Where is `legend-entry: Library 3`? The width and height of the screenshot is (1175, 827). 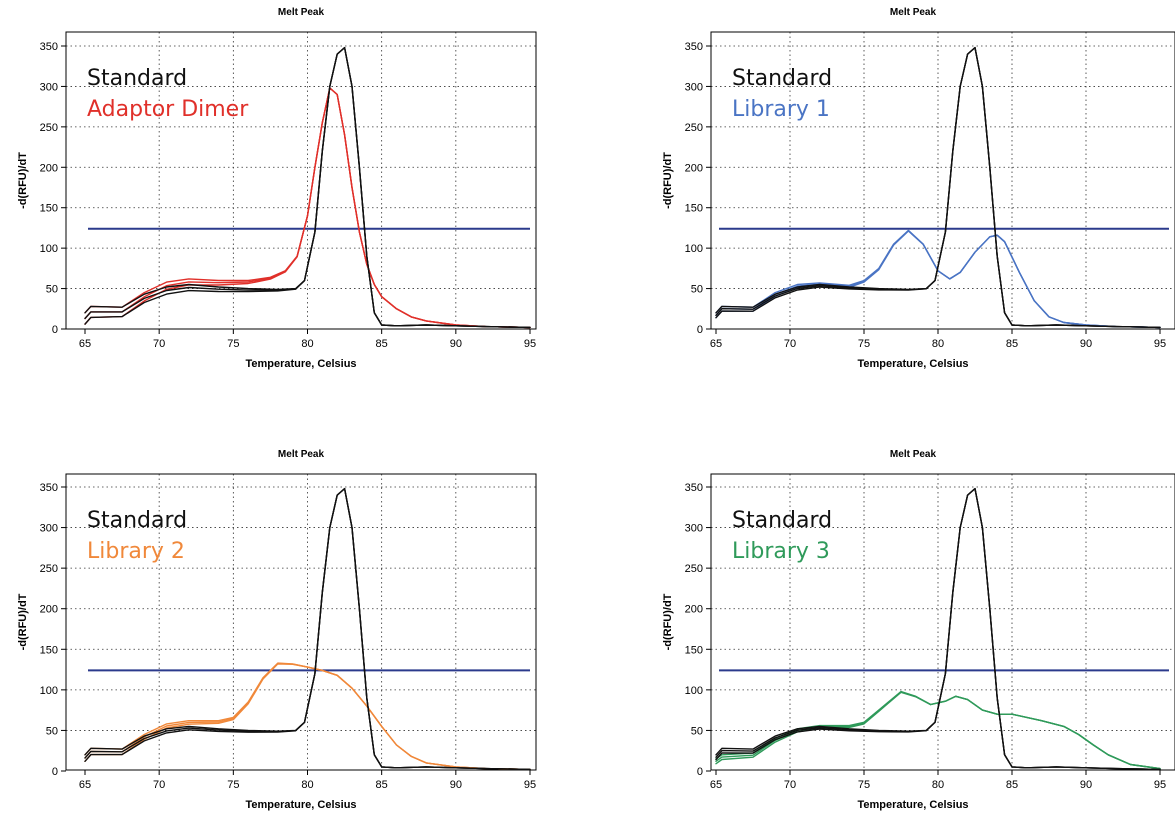 legend-entry: Library 3 is located at coordinates (781, 551).